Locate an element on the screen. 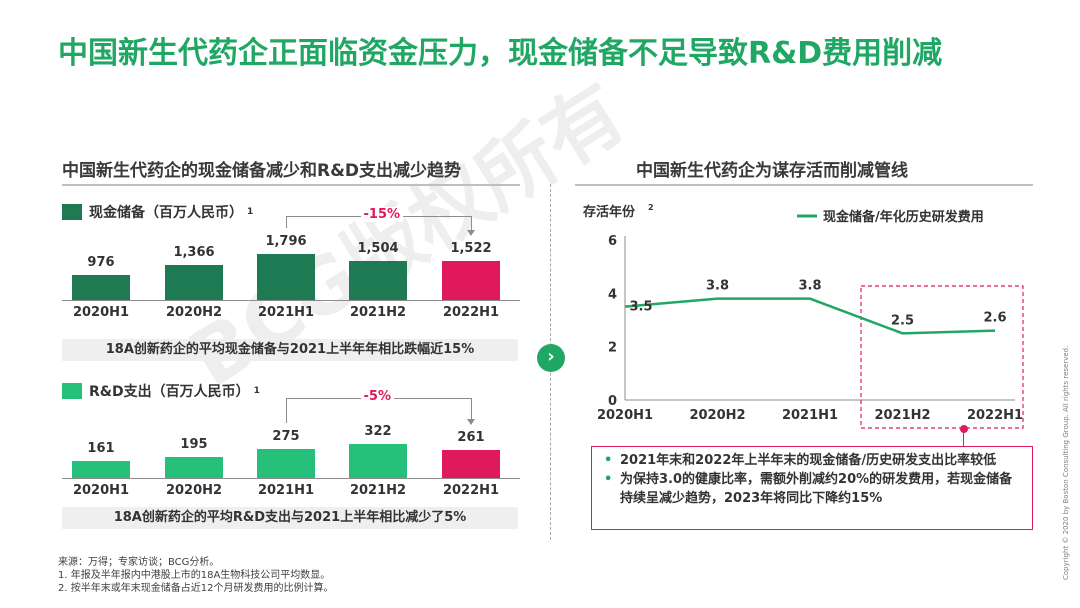  x-tick-label: 2020H1 is located at coordinates (625, 415).